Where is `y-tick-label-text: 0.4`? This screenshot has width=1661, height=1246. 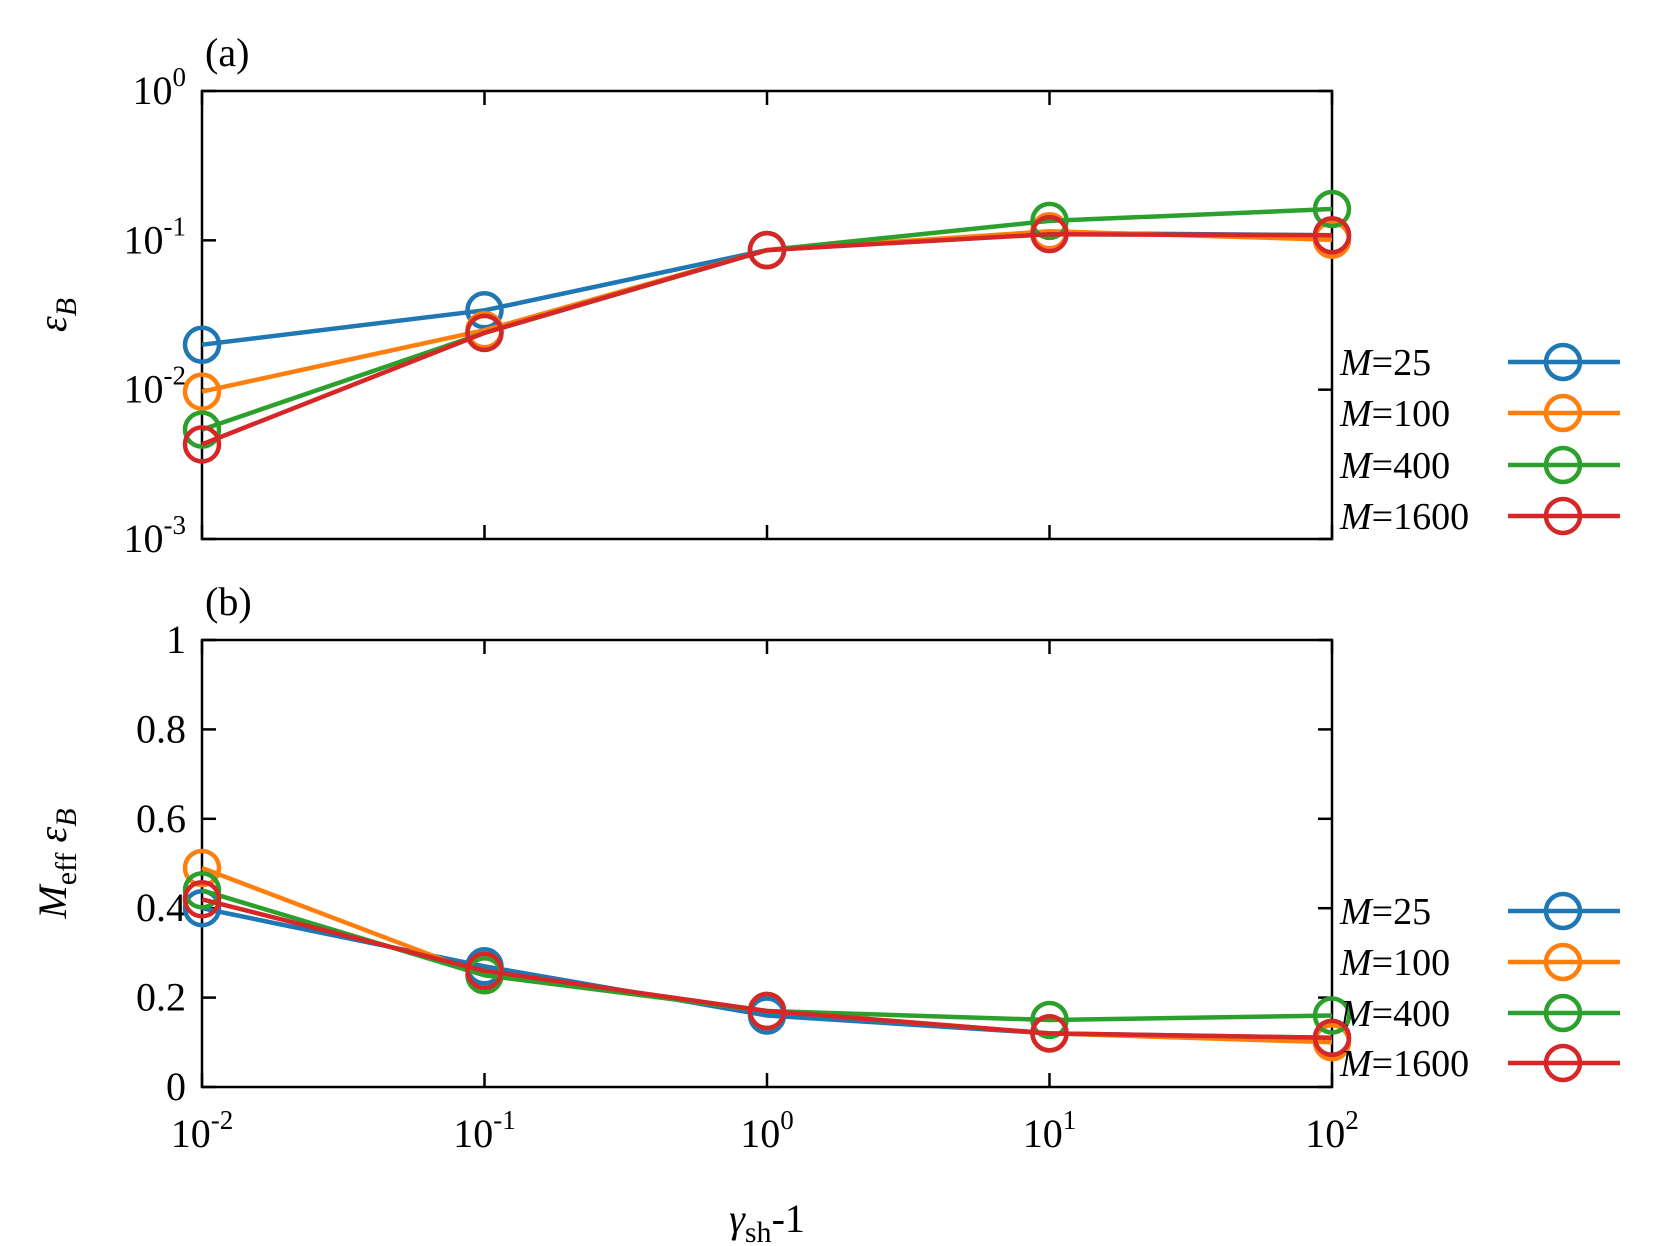
y-tick-label-text: 0.4 is located at coordinates (161, 907).